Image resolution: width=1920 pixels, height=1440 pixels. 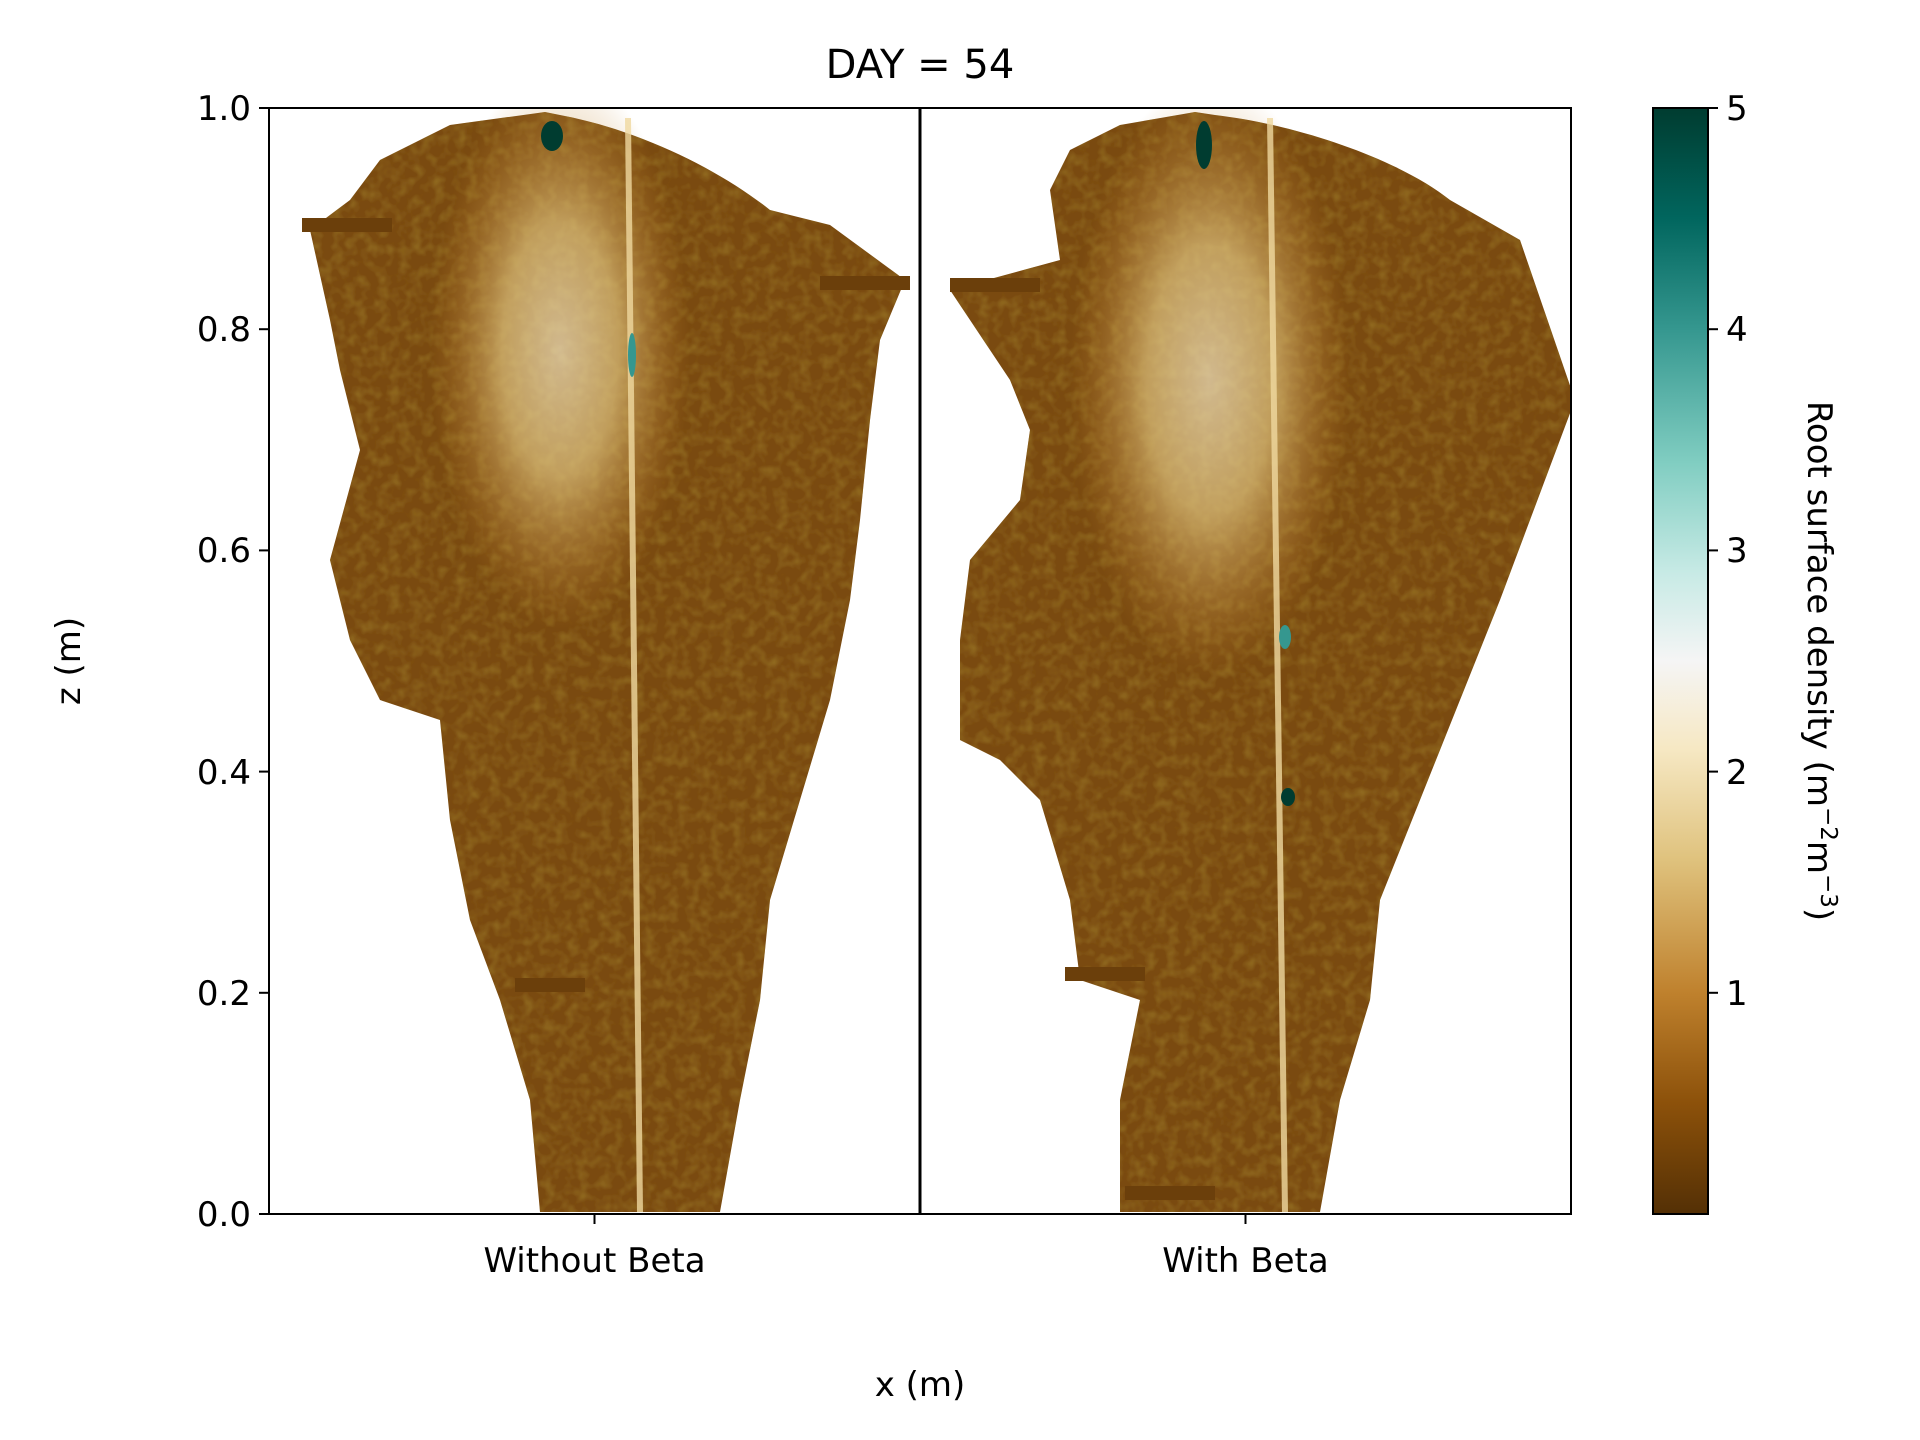 I want to click on hotspot-top-with-beta, so click(x=1204, y=145).